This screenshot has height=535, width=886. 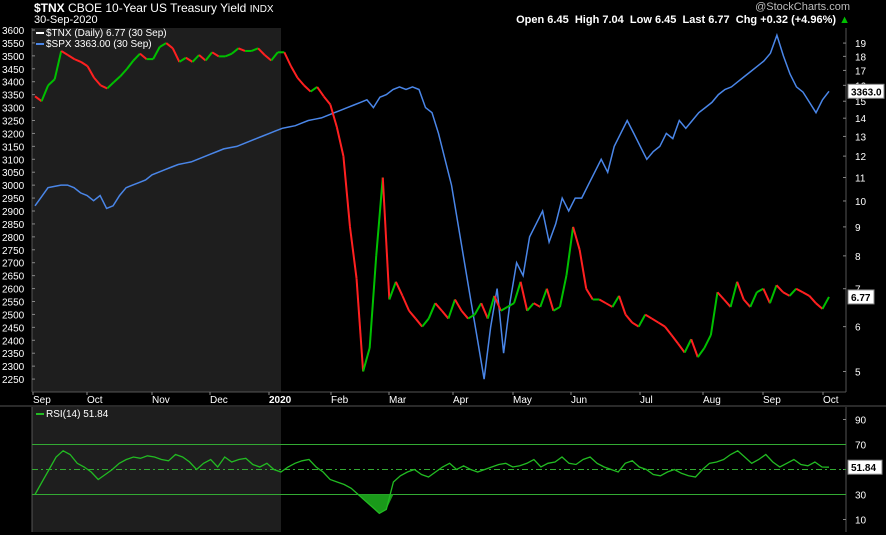 What do you see at coordinates (861, 496) in the screenshot?
I see `rsi-tick-label: 30` at bounding box center [861, 496].